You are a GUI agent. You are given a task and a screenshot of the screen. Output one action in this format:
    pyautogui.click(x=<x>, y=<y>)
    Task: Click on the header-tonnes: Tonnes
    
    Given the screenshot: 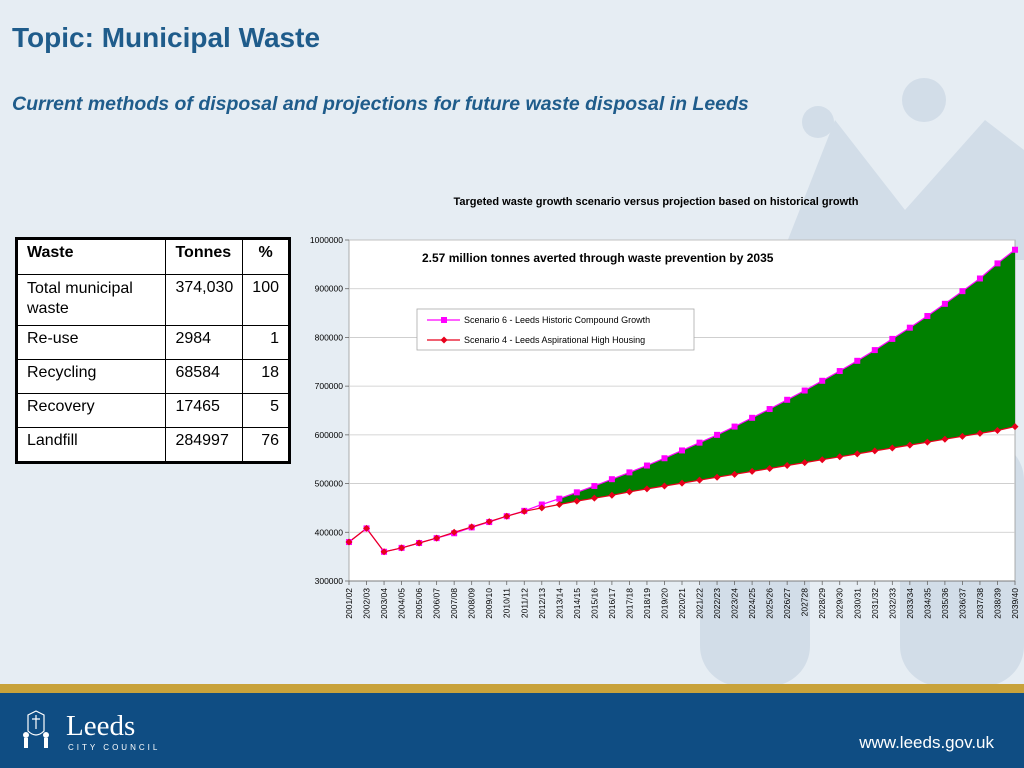 What is the action you would take?
    pyautogui.click(x=204, y=256)
    